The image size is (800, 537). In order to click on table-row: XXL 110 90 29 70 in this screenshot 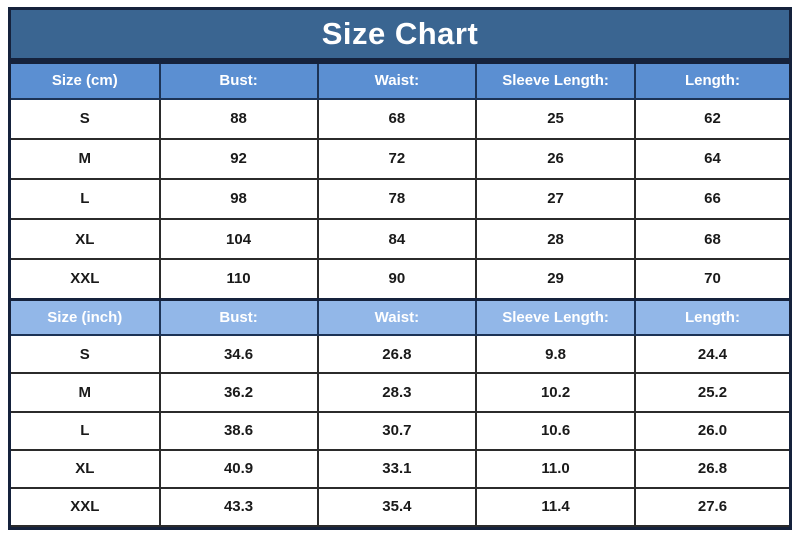, I will do `click(400, 279)`.